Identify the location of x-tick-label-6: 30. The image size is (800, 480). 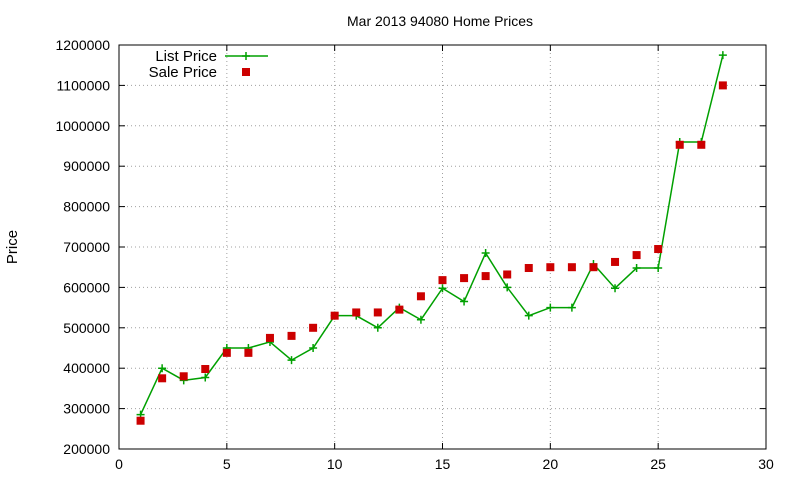
(766, 464).